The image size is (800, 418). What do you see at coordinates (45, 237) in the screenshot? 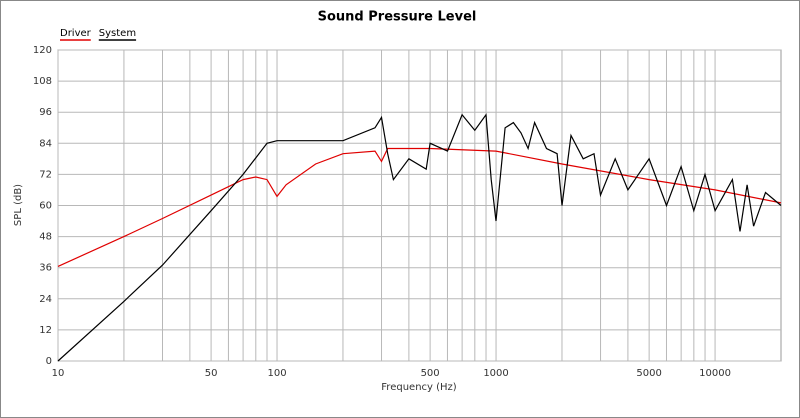
I see `y-tick-label: 48` at bounding box center [45, 237].